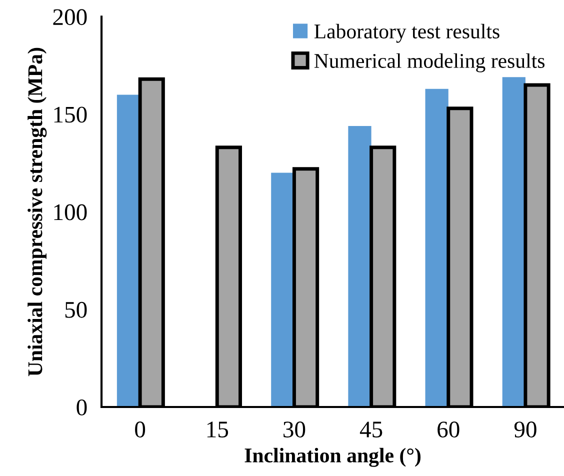  I want to click on x-tick-label: 45, so click(371, 430).